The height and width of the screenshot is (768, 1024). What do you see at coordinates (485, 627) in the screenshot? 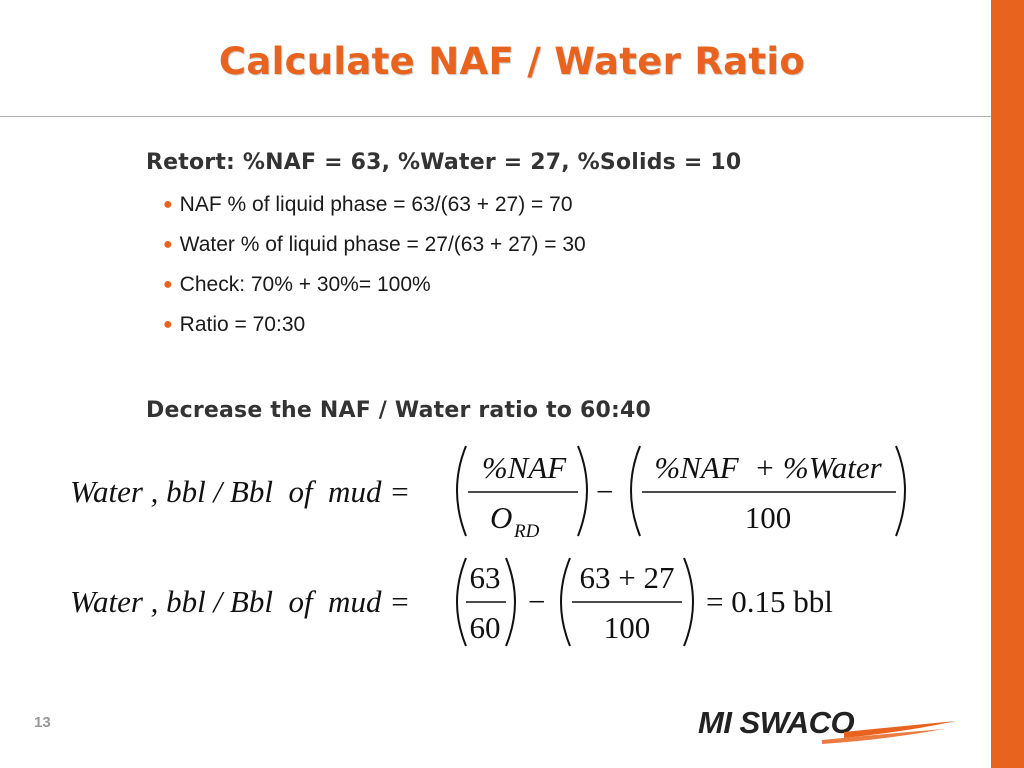
I see `equation-2-frac1-denominator: 60` at bounding box center [485, 627].